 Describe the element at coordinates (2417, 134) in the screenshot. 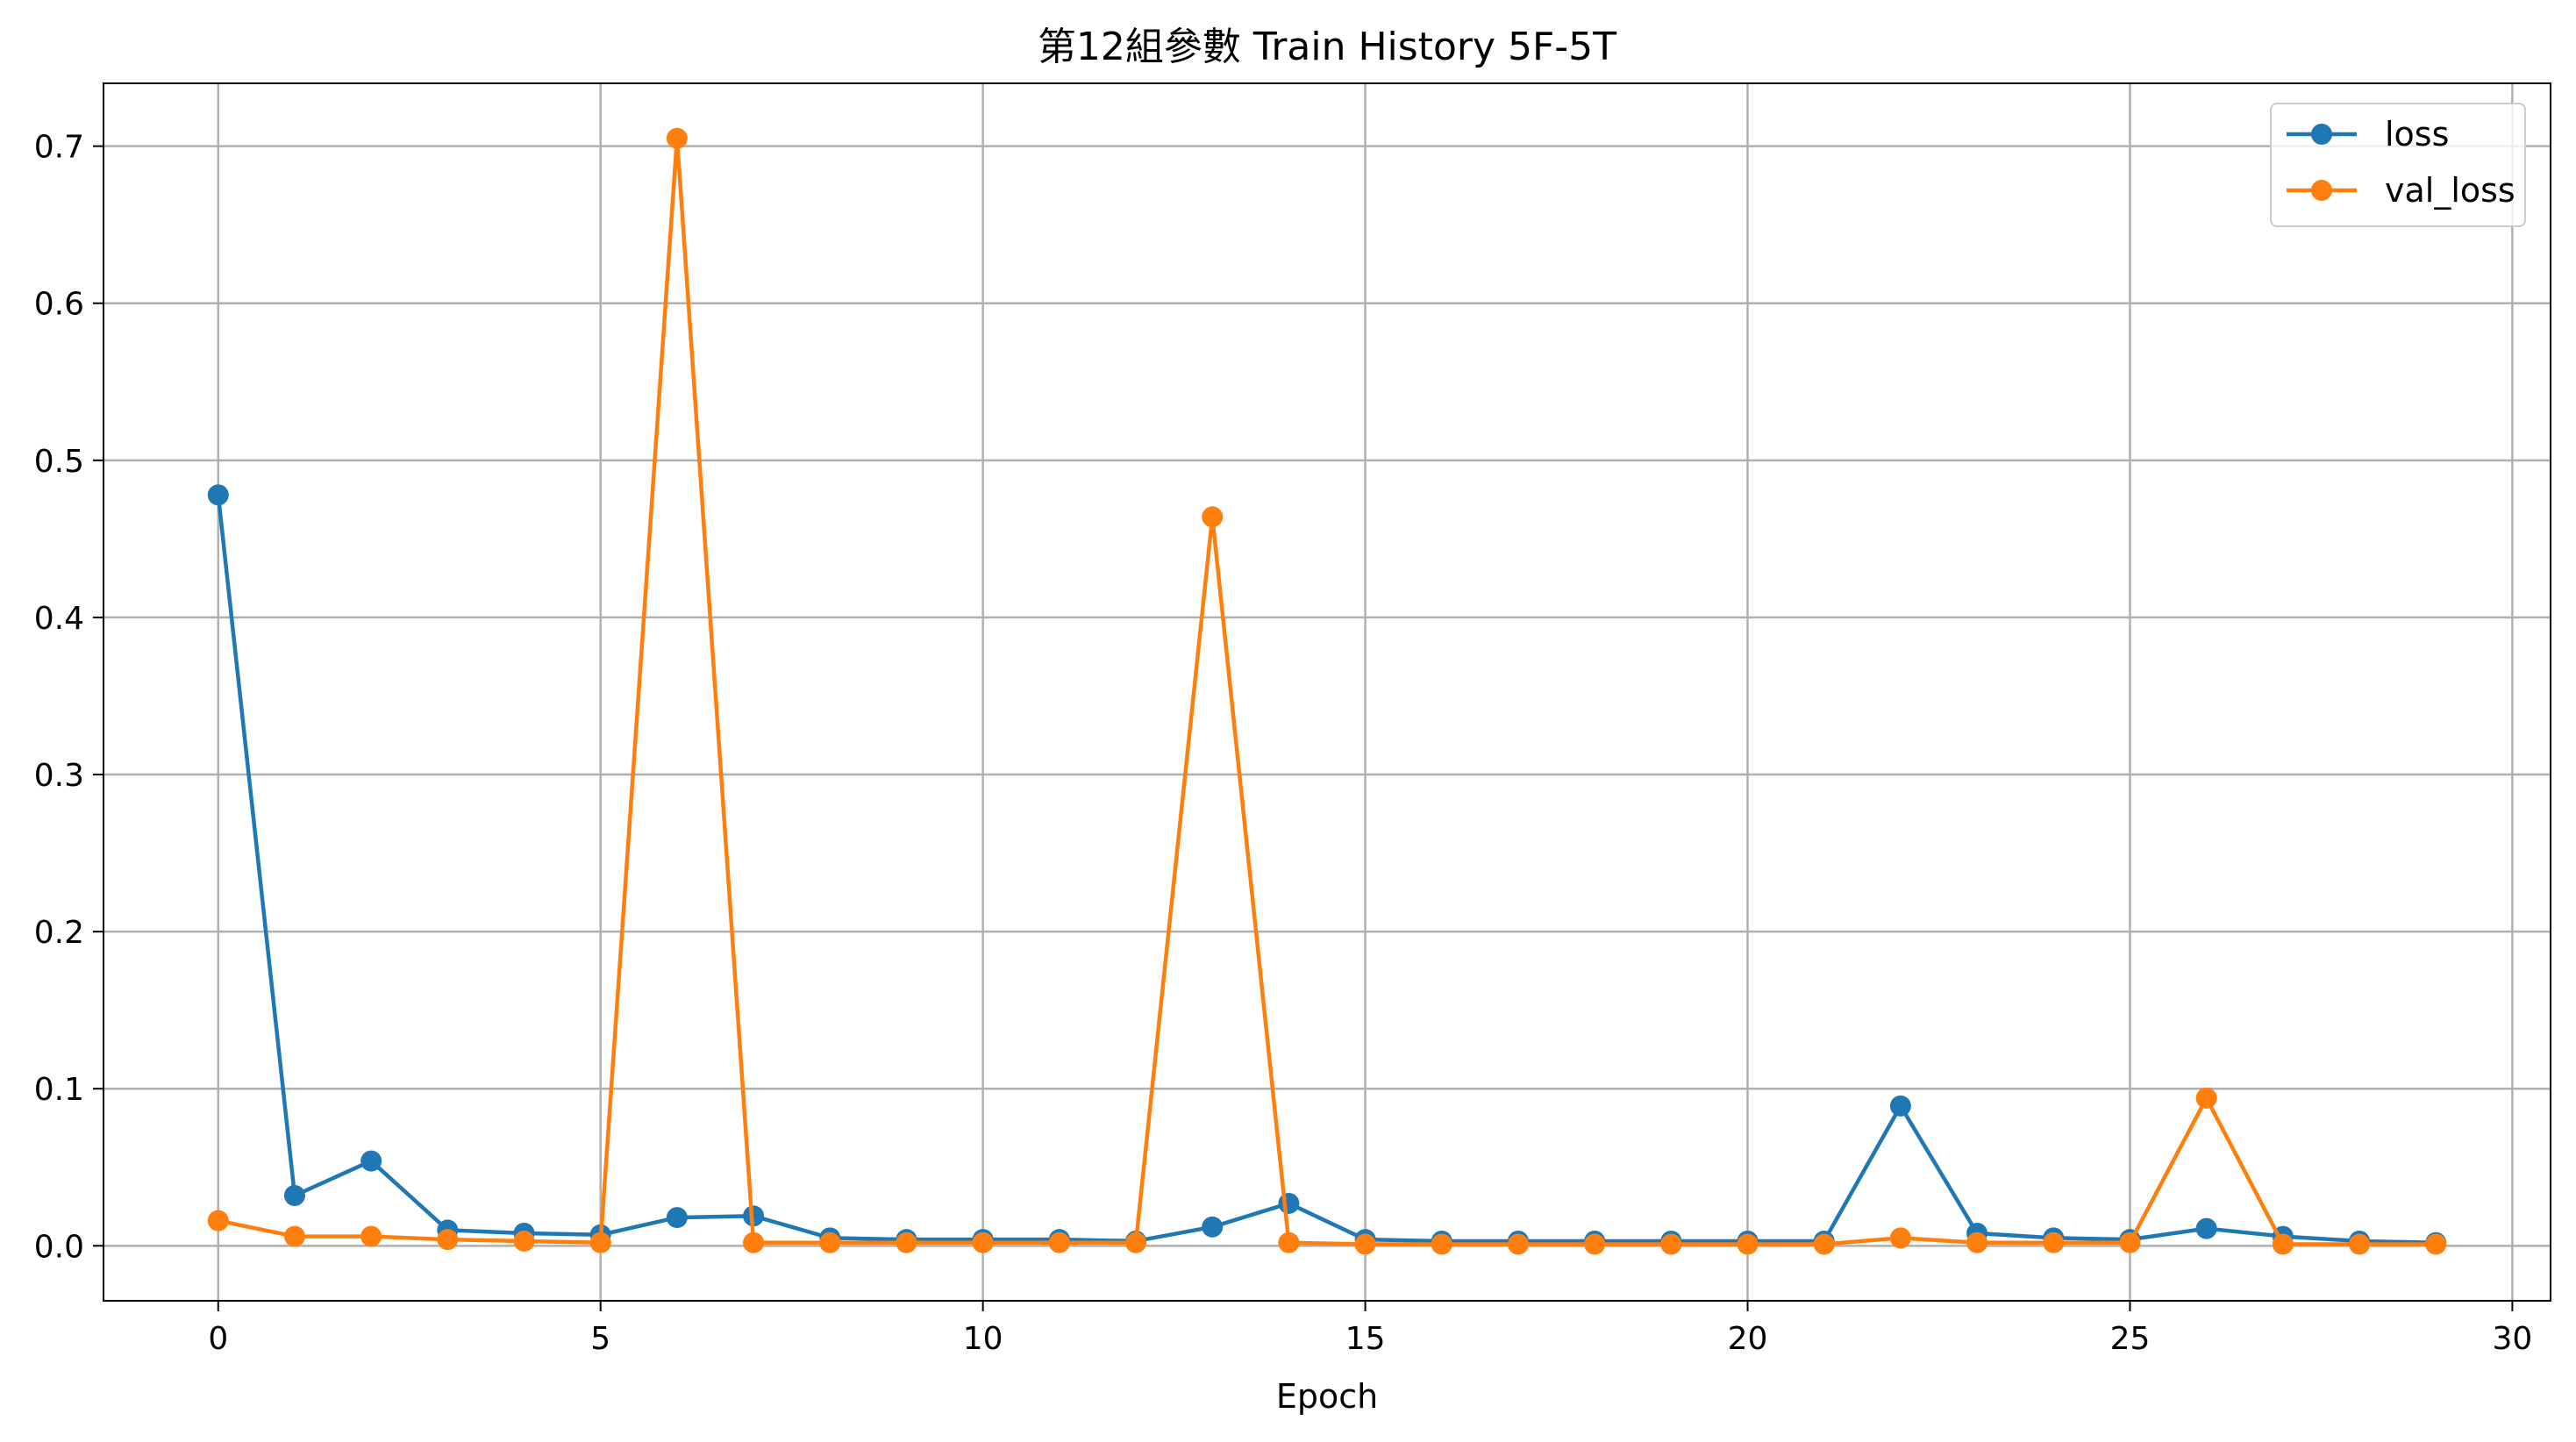

I see `legend-label: loss` at that location.